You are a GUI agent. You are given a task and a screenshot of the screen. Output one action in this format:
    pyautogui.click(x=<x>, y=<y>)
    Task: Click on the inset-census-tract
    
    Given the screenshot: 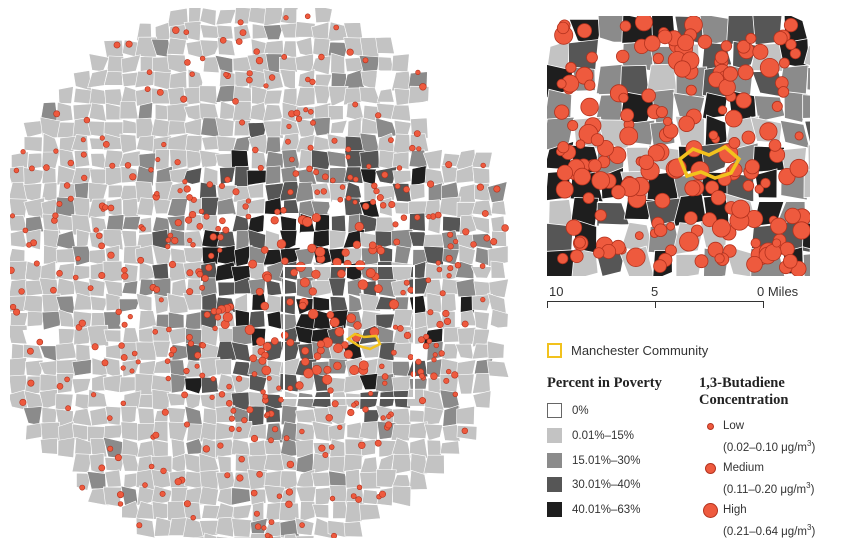 What is the action you would take?
    pyautogui.click(x=806, y=184)
    